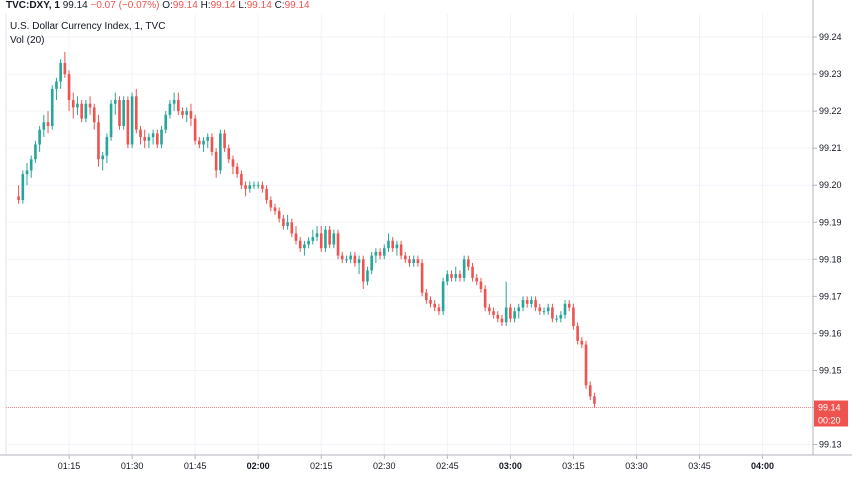 The height and width of the screenshot is (485, 852). I want to click on chart-legend-title: U.S. Dollar Currency Index, 1, TVC, so click(88, 26).